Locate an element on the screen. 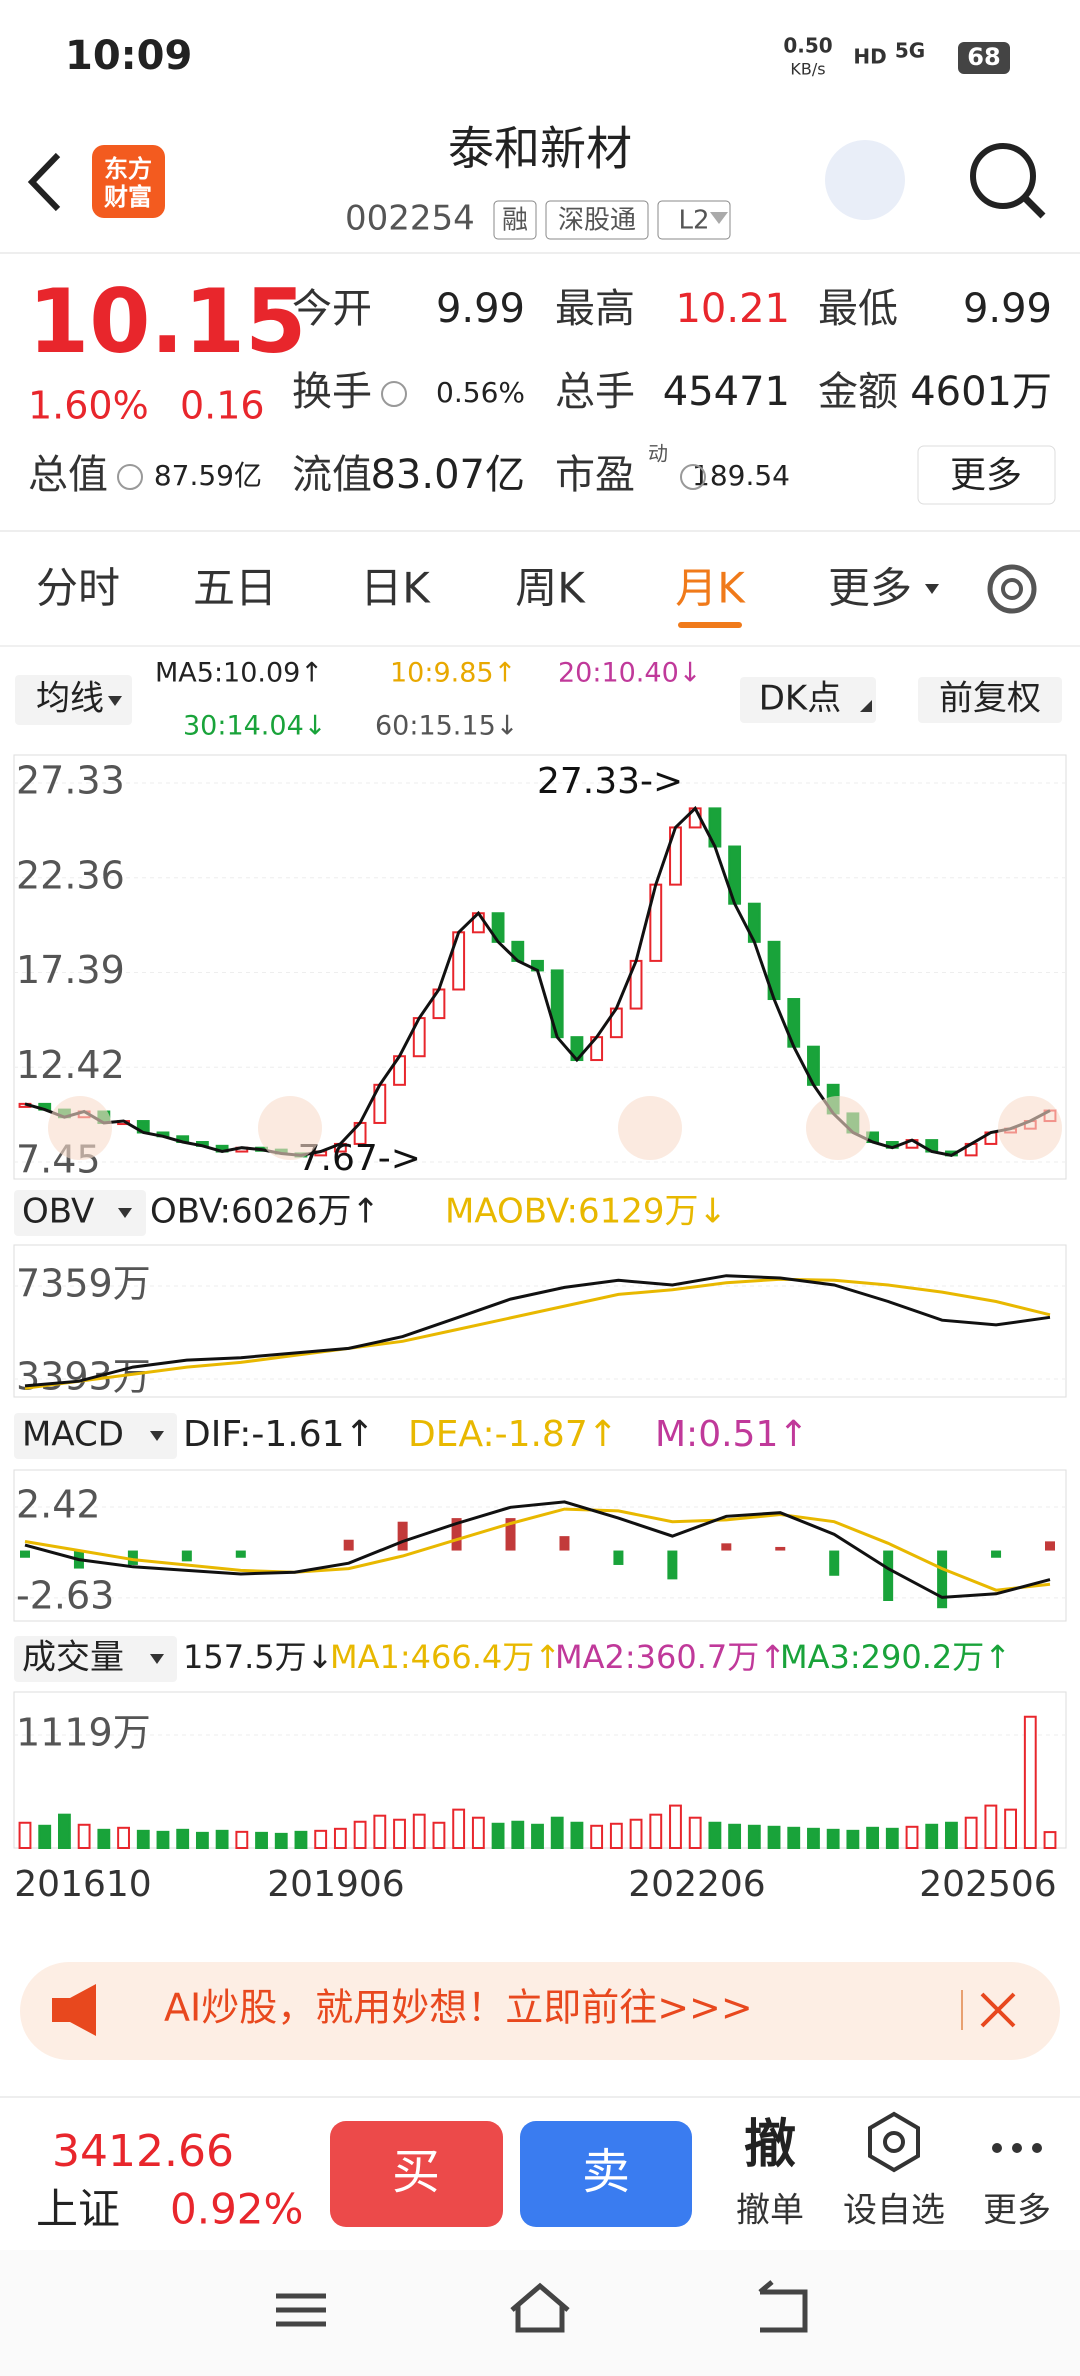  obv-selector-label: OBV is located at coordinates (58, 1212).